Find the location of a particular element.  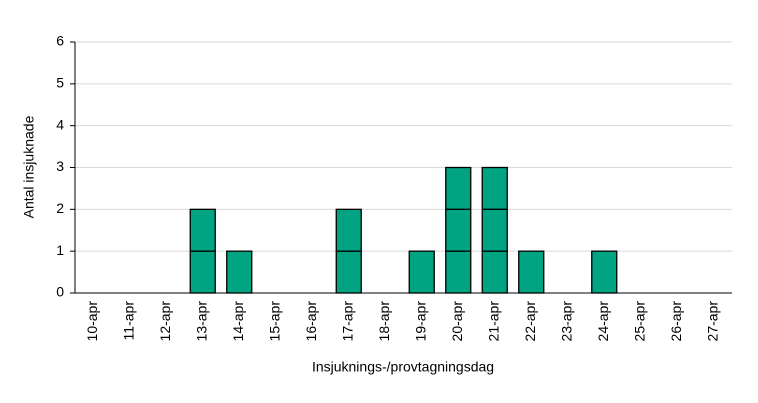

x-tick-label: 21-apr is located at coordinates (493, 321).